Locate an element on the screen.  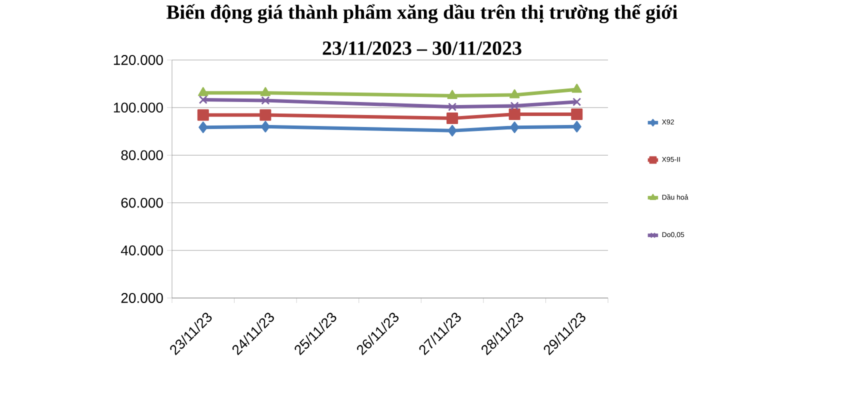
chart-title: Biến động giá thành phẩm xăng dầu trên thị trường thế giới 23/11/2023 – 30/11/2023 is located at coordinates (422, 29).